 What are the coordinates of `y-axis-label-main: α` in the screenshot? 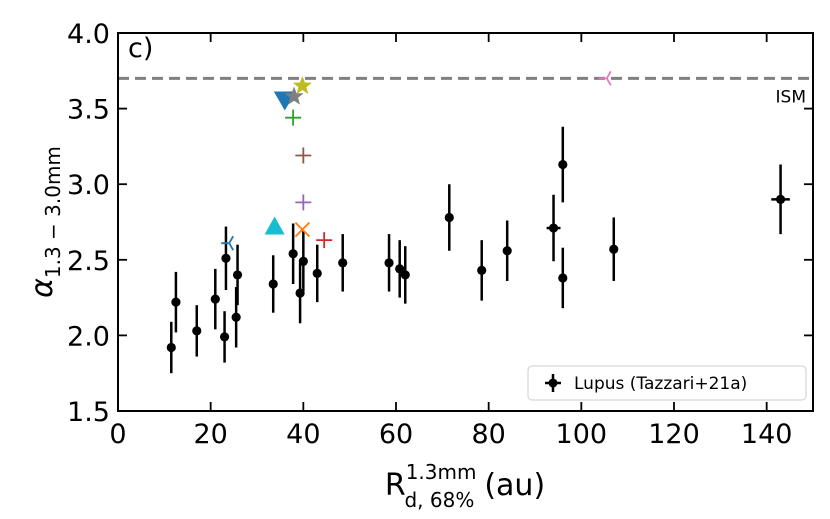 It's located at (42, 288).